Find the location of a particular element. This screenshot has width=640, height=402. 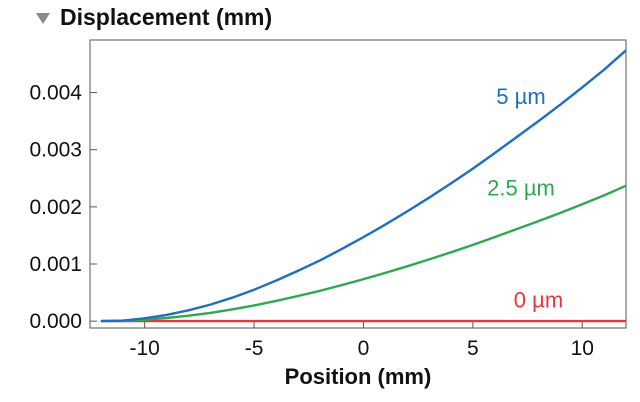

series-label: 5 µm is located at coordinates (520, 96).